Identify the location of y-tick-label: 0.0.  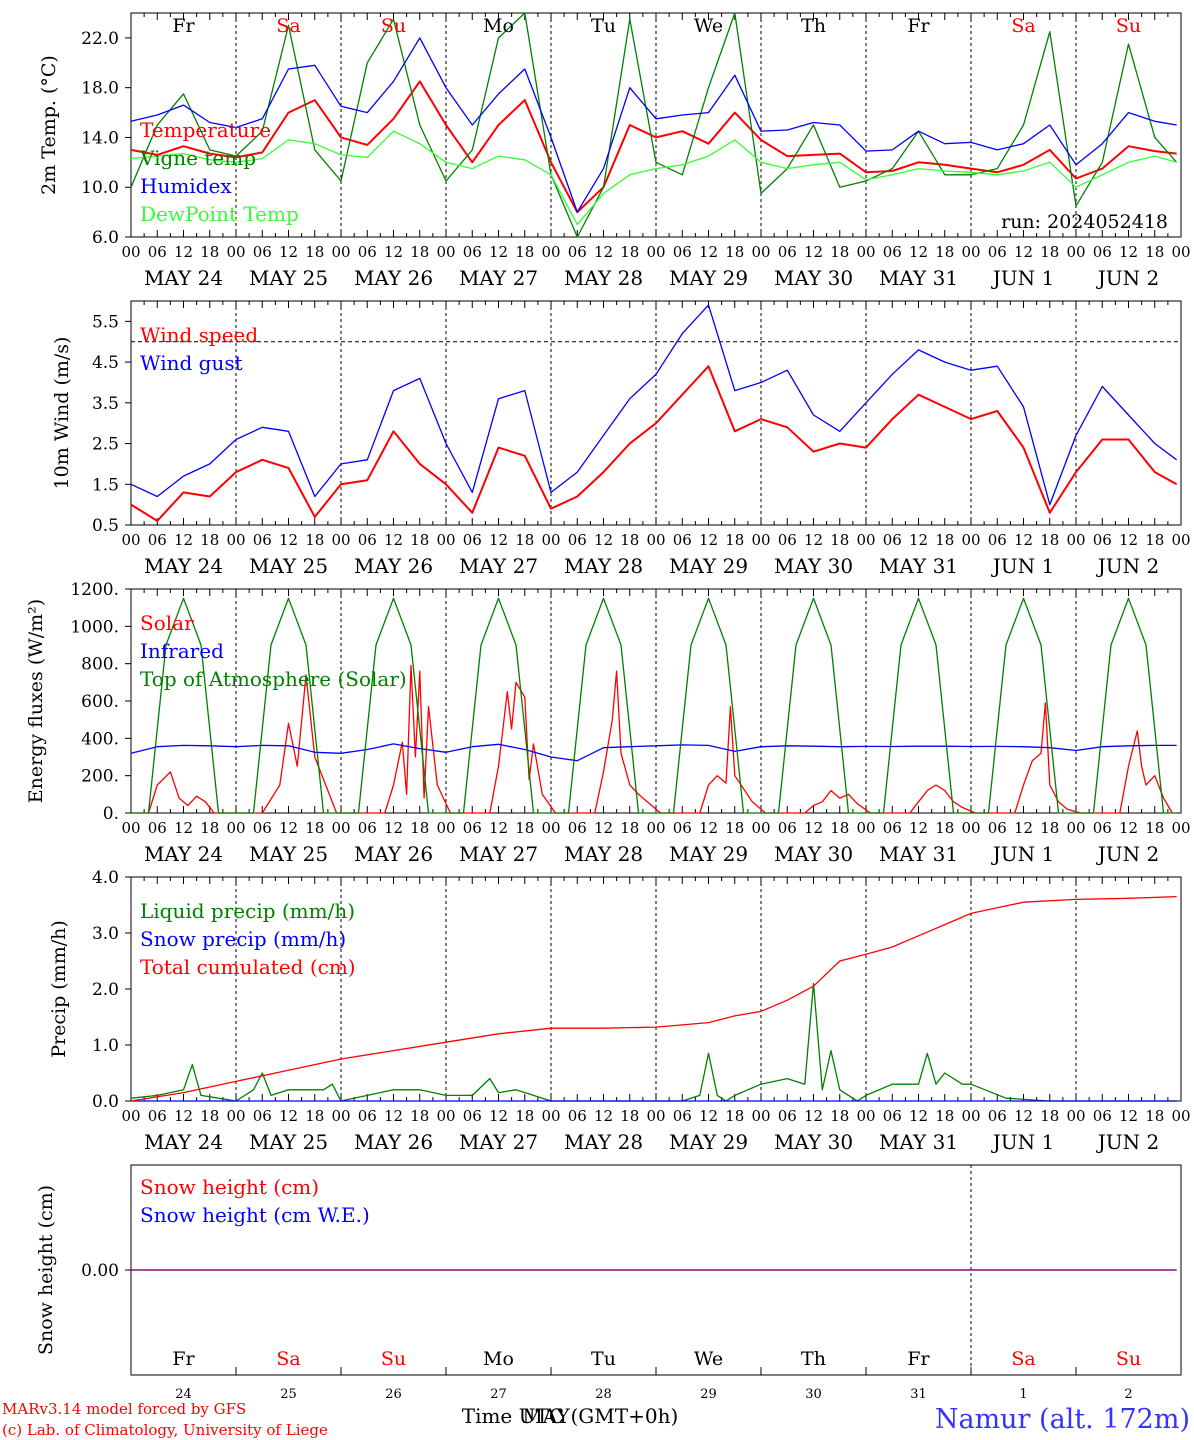
(105, 1102).